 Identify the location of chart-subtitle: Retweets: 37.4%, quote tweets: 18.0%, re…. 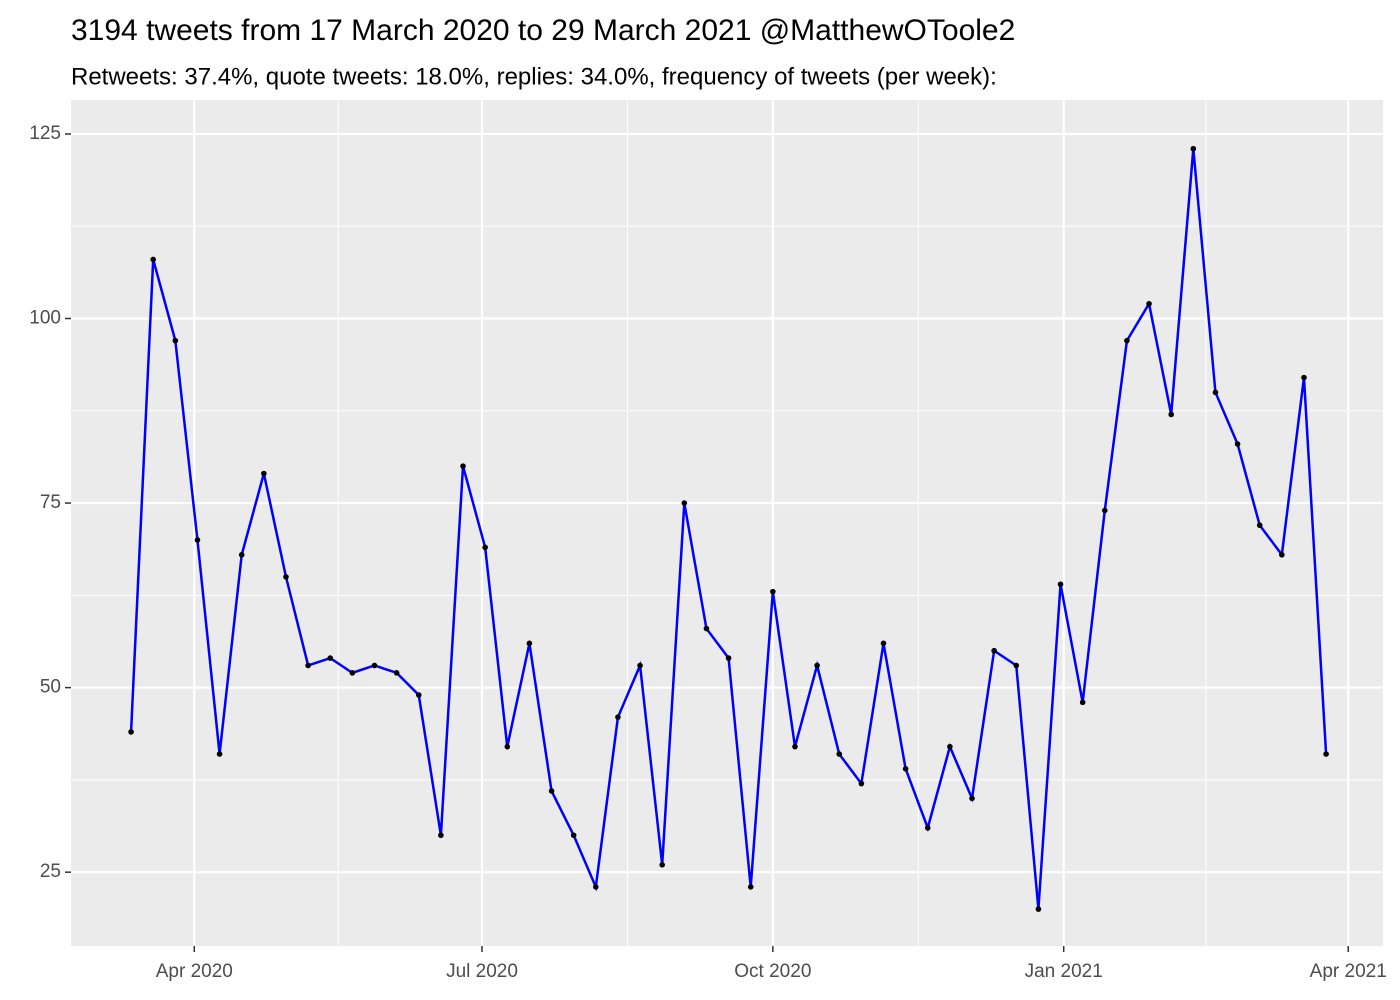
(534, 76).